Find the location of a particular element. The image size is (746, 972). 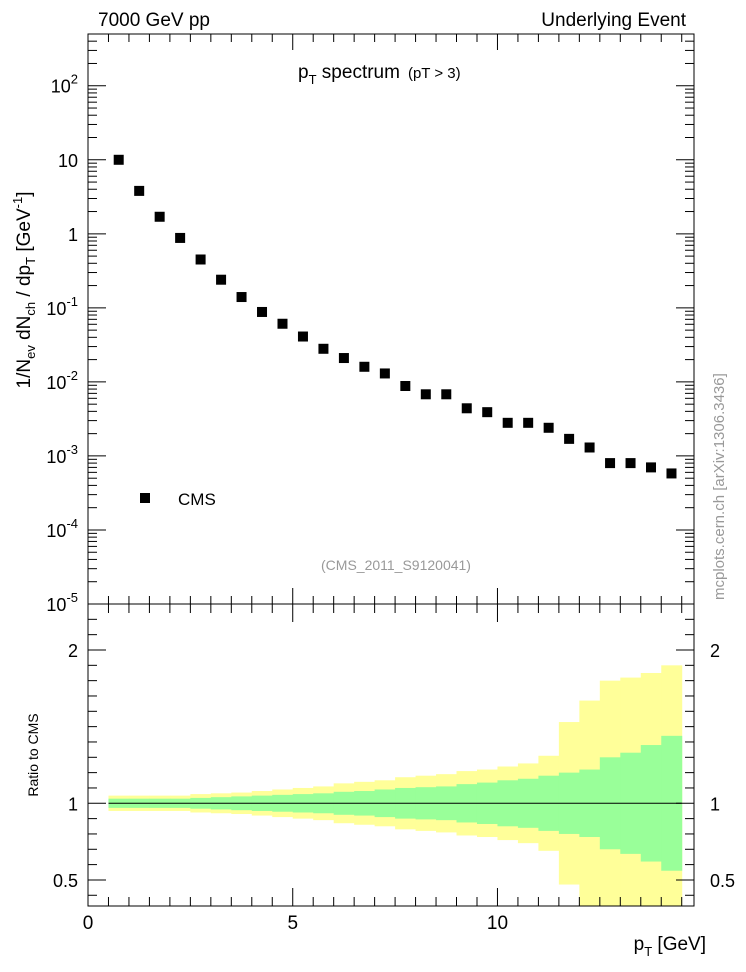

analysis-watermark: (CMS_2011_S9120041) is located at coordinates (396, 565).